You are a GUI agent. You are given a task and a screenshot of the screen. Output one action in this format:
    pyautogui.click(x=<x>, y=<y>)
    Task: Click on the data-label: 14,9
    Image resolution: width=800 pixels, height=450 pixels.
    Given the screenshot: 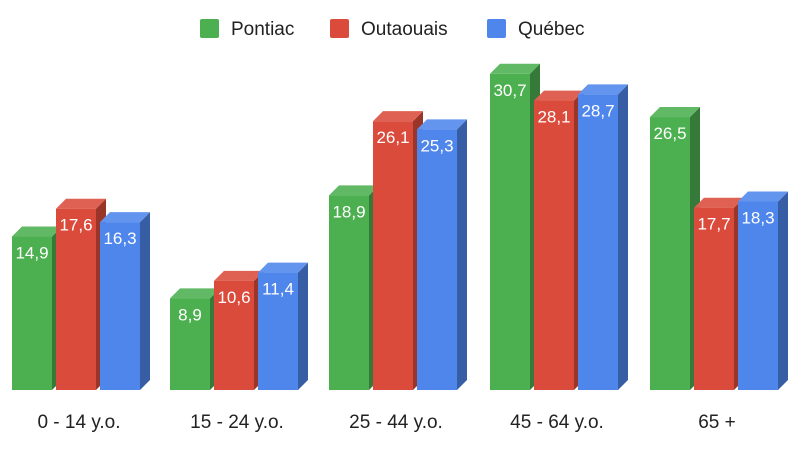 What is the action you would take?
    pyautogui.click(x=31, y=253)
    